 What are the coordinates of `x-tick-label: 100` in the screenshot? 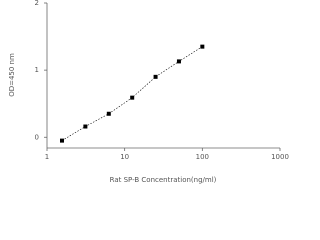 It's located at (202, 157).